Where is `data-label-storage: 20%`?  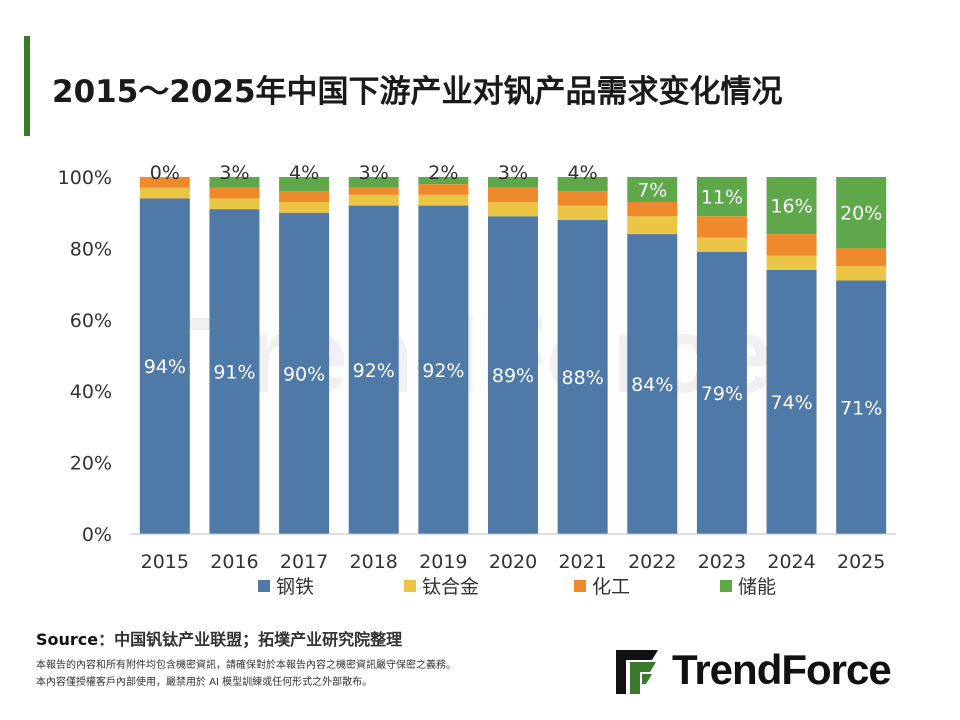
data-label-storage: 20% is located at coordinates (861, 214).